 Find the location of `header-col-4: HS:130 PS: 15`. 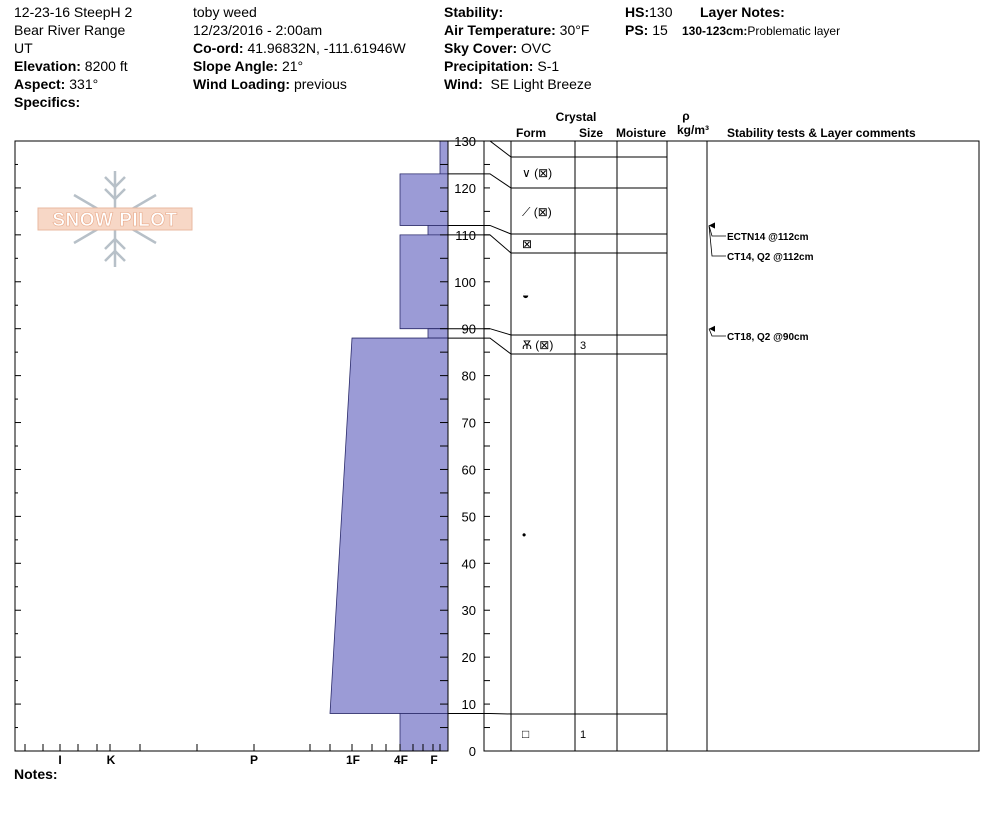

header-col-4: HS:130 PS: 15 is located at coordinates (648, 21).